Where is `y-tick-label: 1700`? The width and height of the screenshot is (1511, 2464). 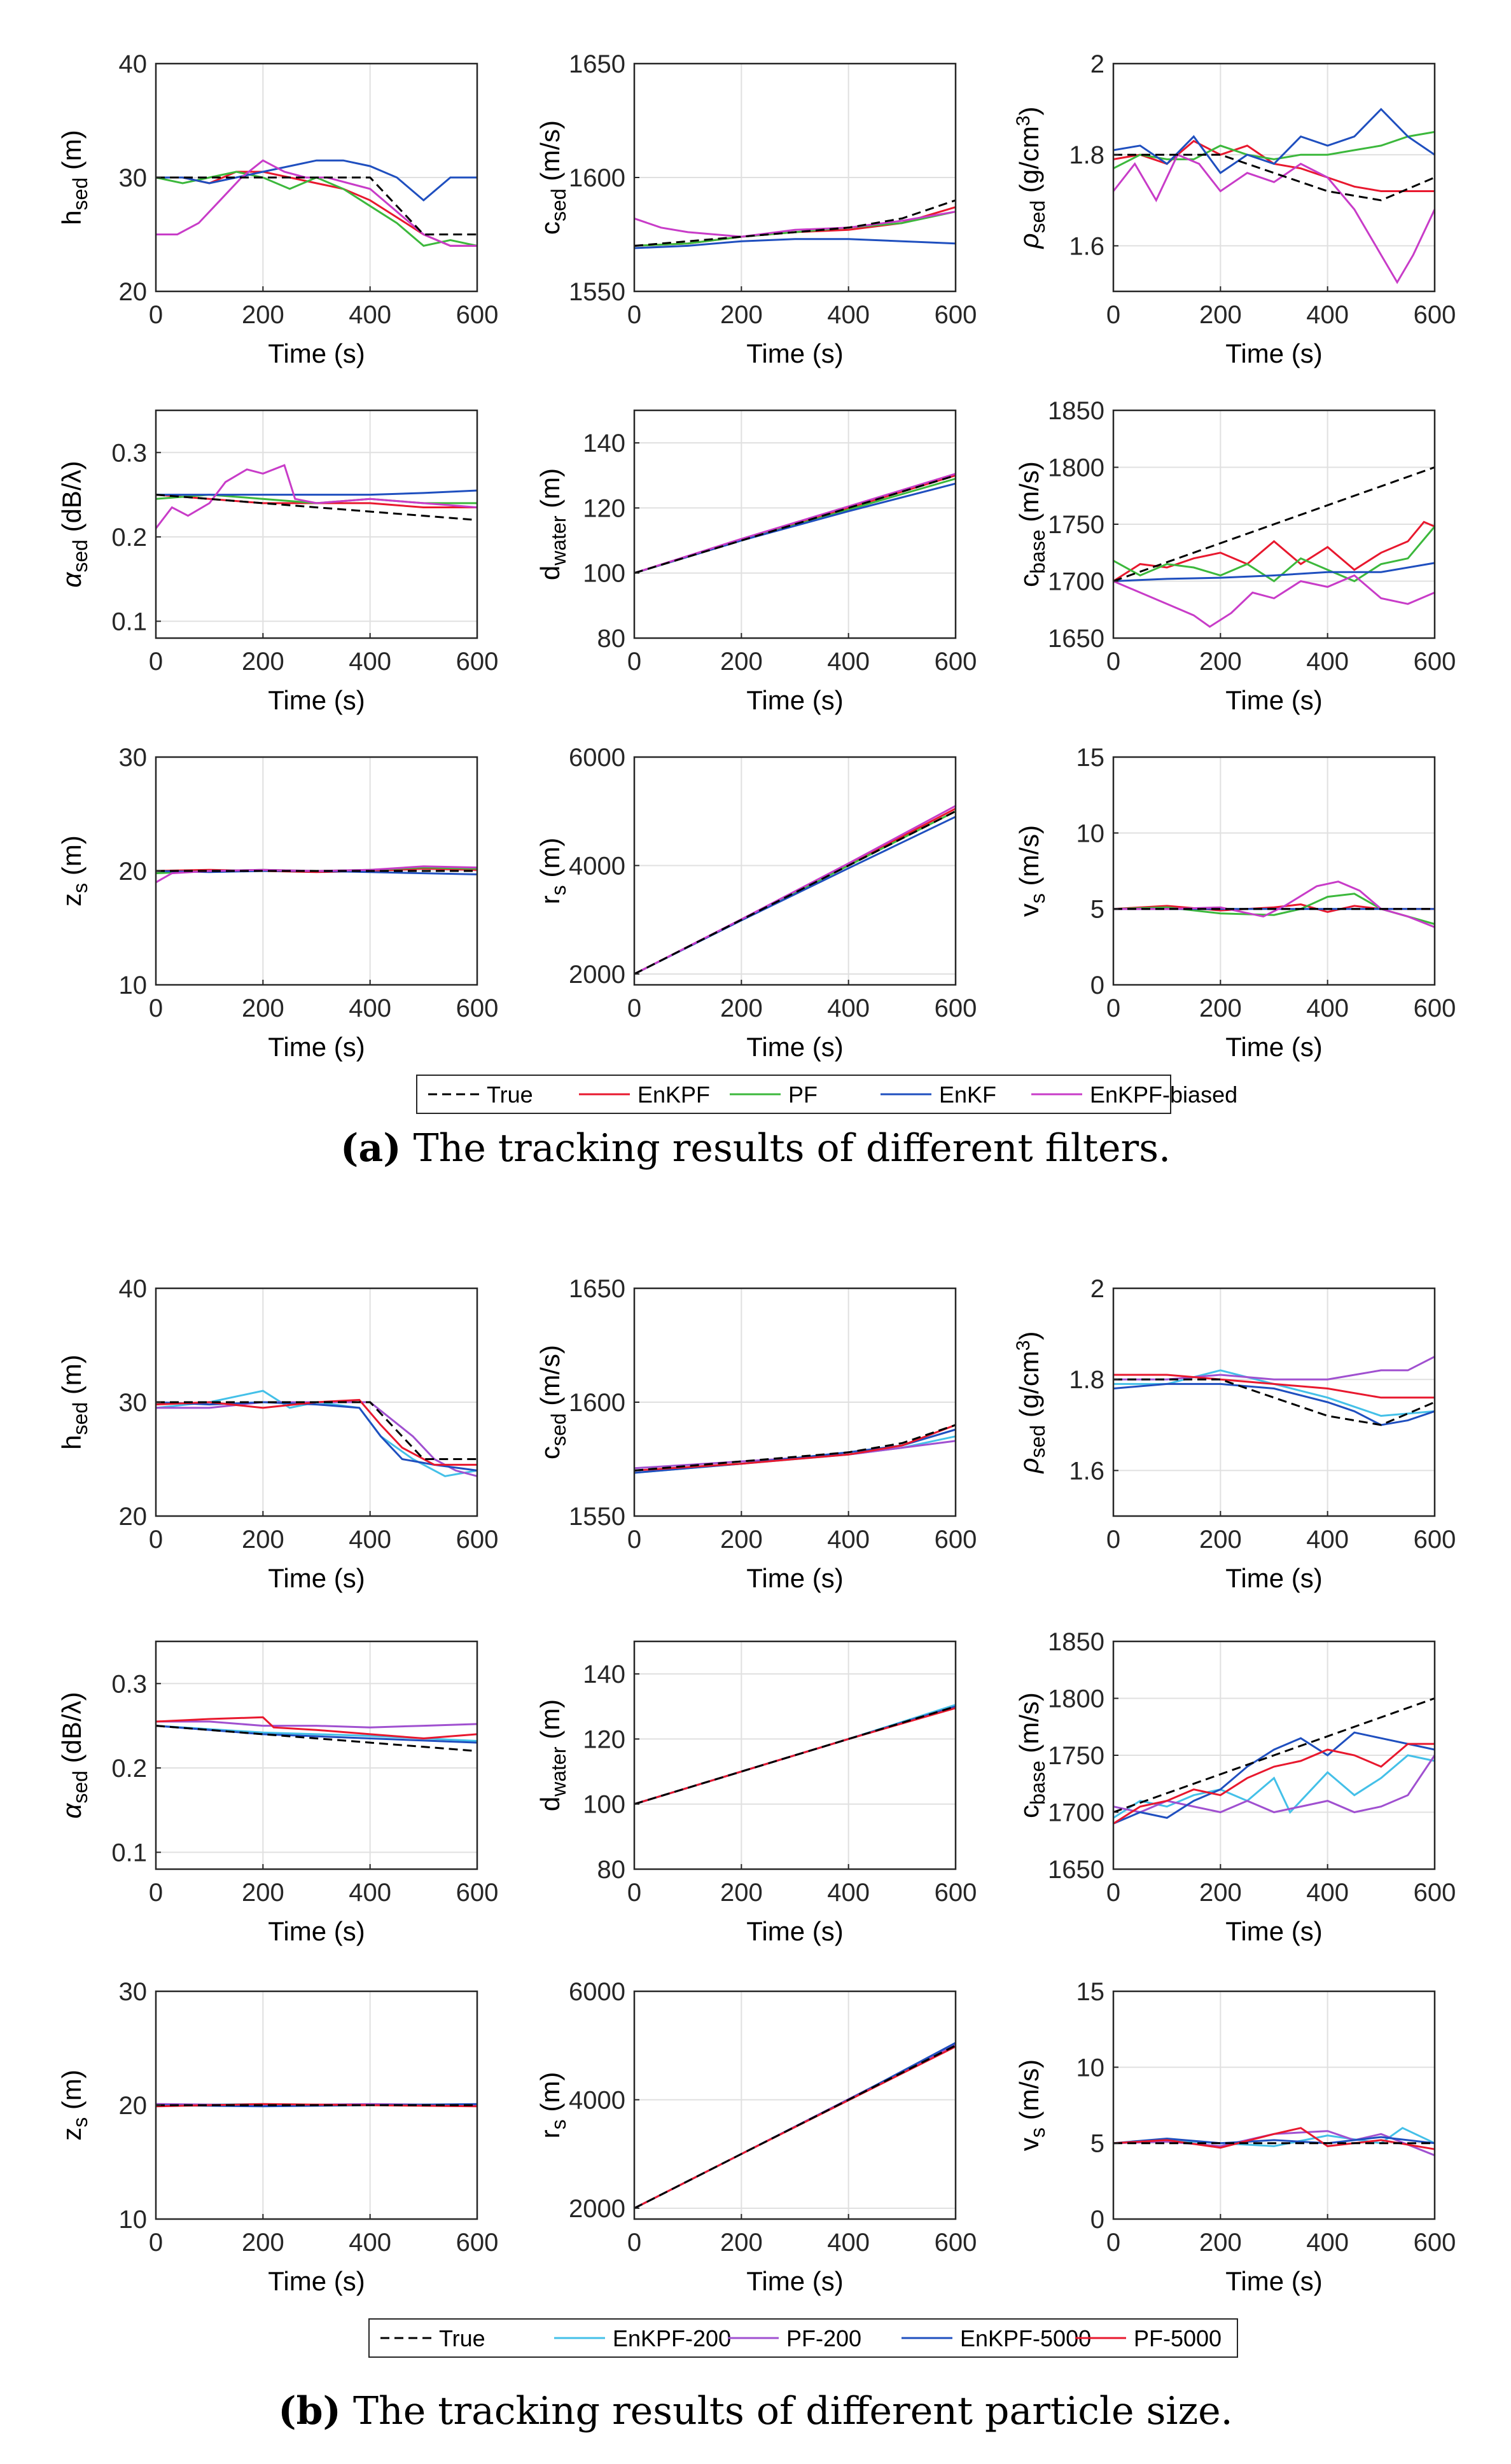
y-tick-label: 1700 is located at coordinates (1076, 1813).